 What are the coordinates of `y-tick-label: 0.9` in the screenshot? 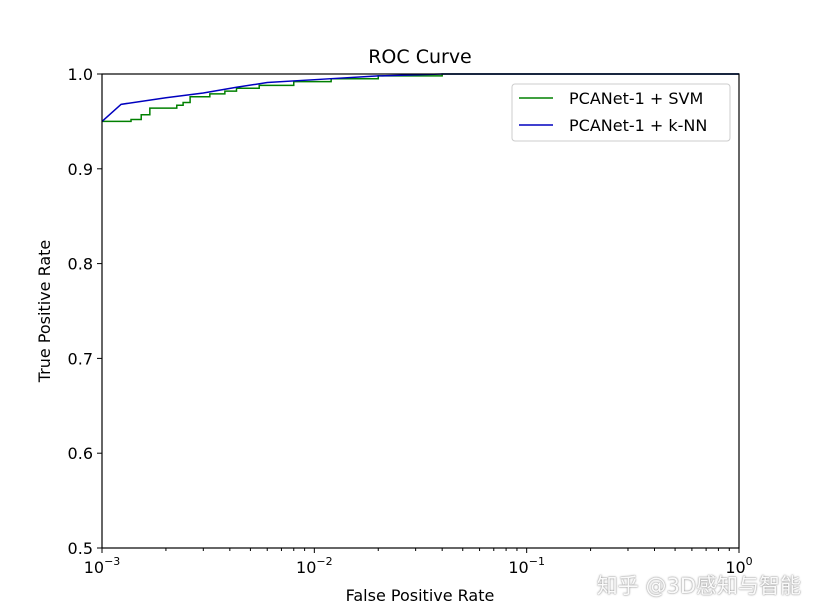 It's located at (80, 169).